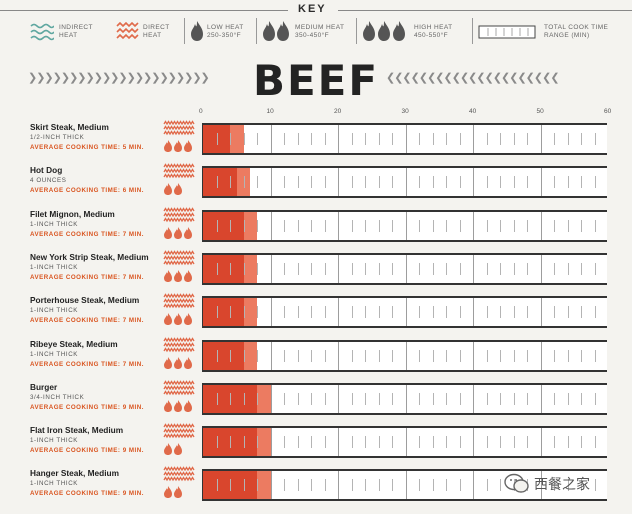 This screenshot has width=632, height=514. I want to click on row-thickness: 1-INCH THICK, so click(54, 311).